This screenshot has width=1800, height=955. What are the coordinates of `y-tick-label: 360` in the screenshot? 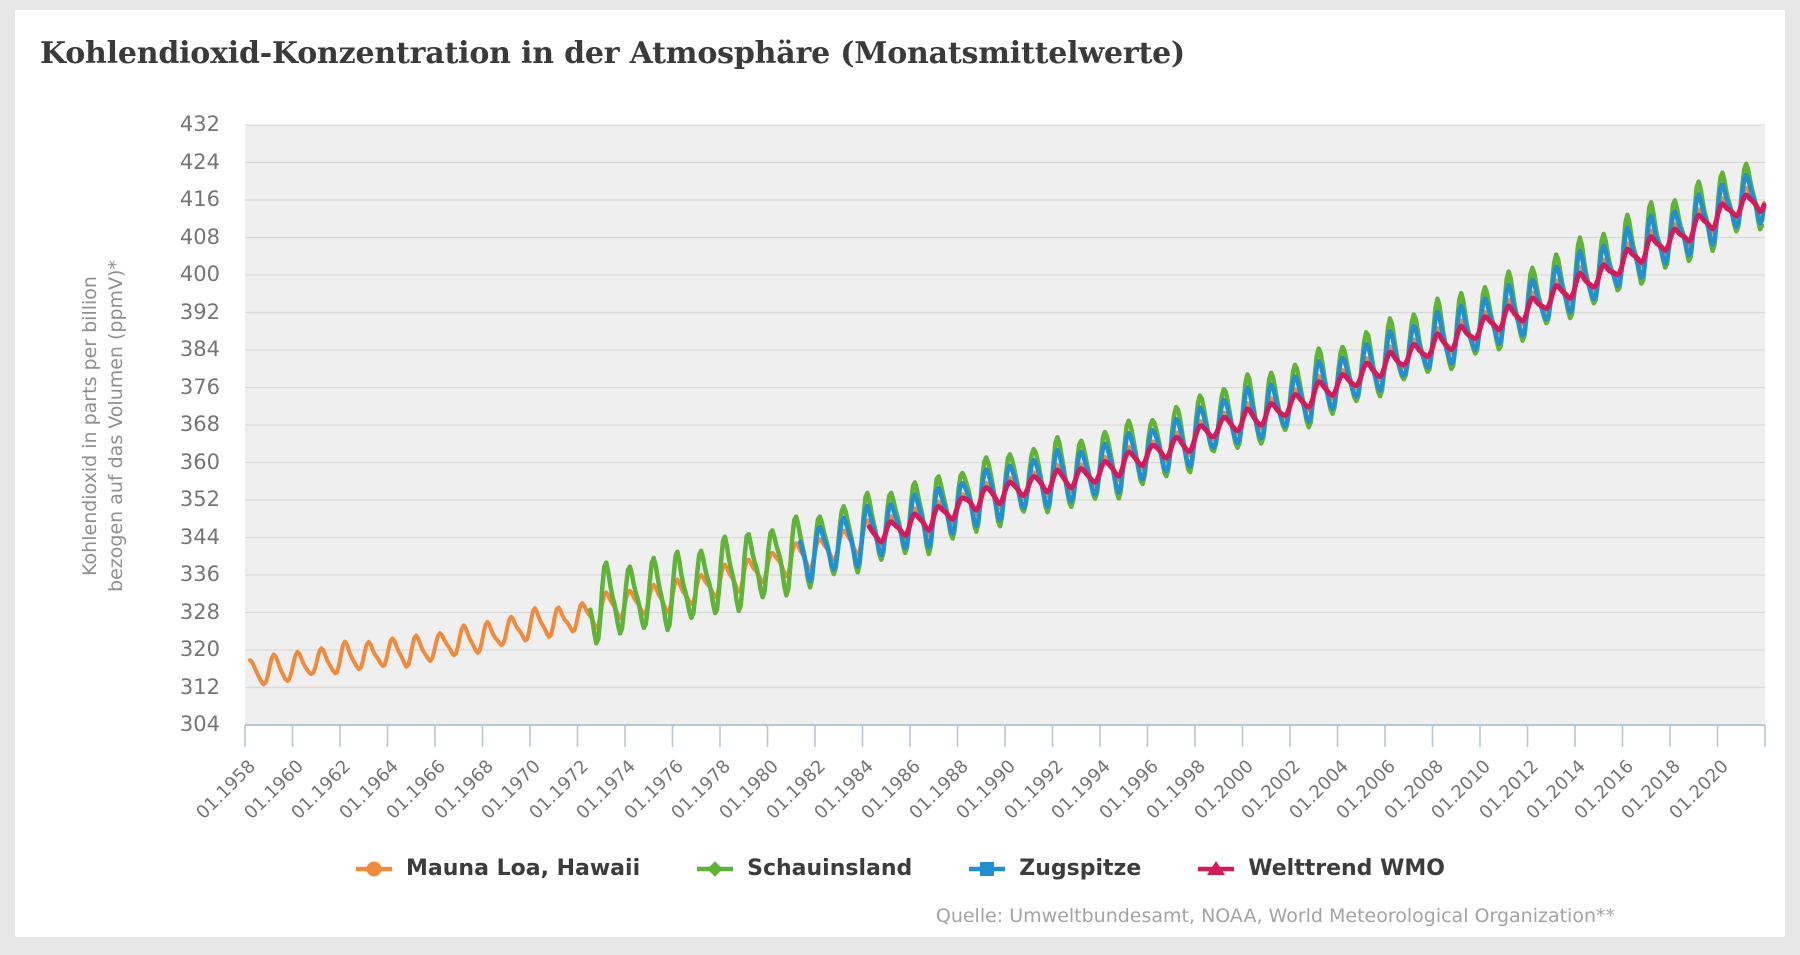 It's located at (199, 461).